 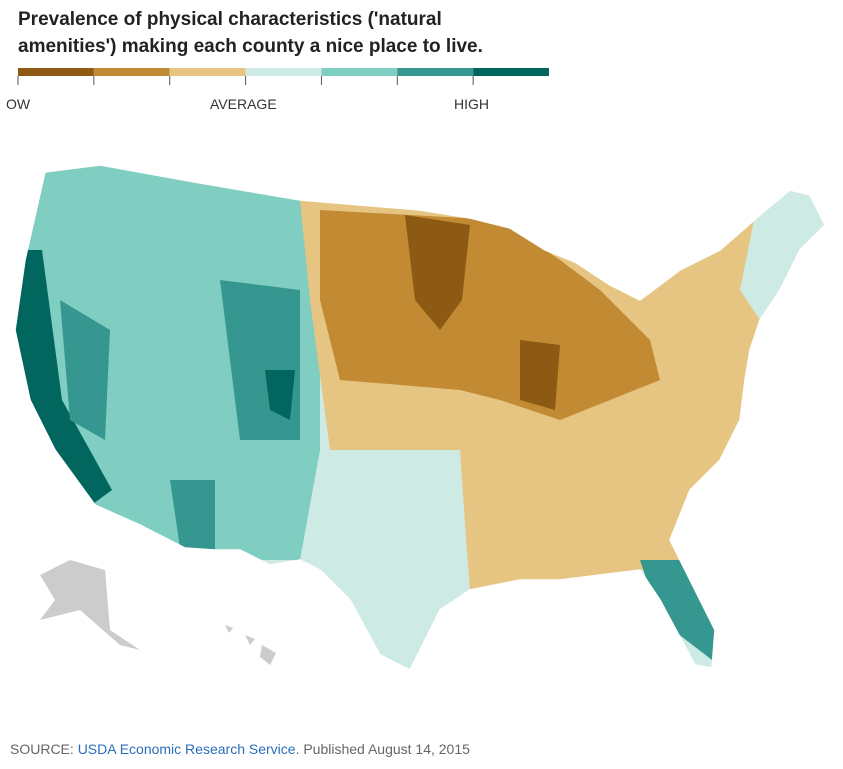 I want to click on legend-label: OW, so click(x=18, y=104).